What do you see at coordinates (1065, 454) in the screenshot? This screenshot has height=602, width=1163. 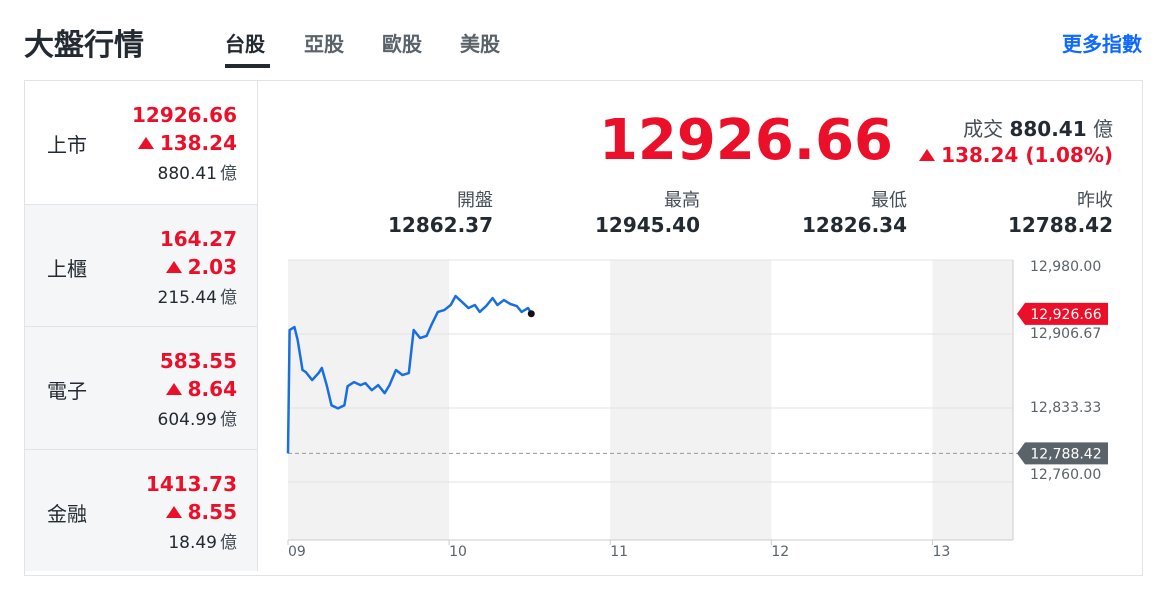 I see `prev-close-tag: 12,788.42` at bounding box center [1065, 454].